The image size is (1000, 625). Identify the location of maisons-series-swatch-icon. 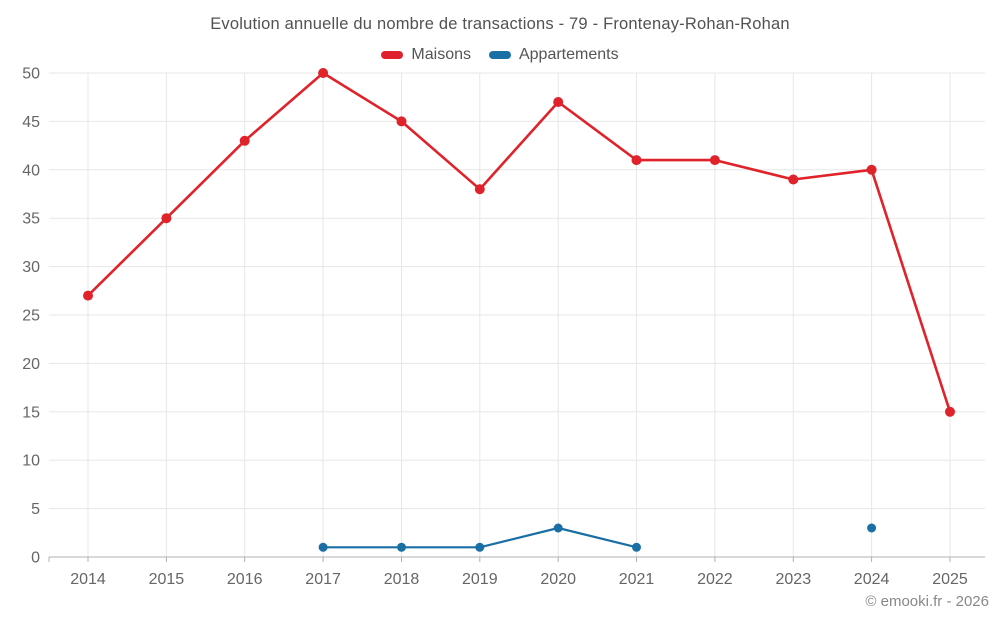
(392, 55).